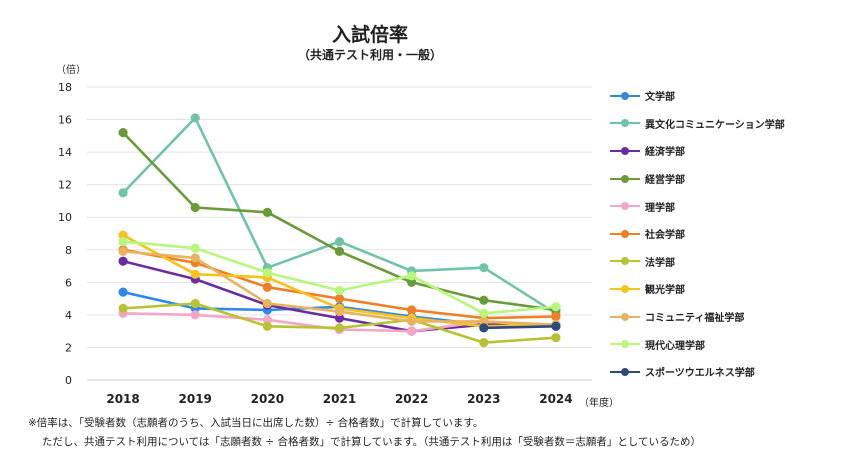 This screenshot has height=470, width=850. What do you see at coordinates (665, 153) in the screenshot?
I see `legend-label: 経済学部` at bounding box center [665, 153].